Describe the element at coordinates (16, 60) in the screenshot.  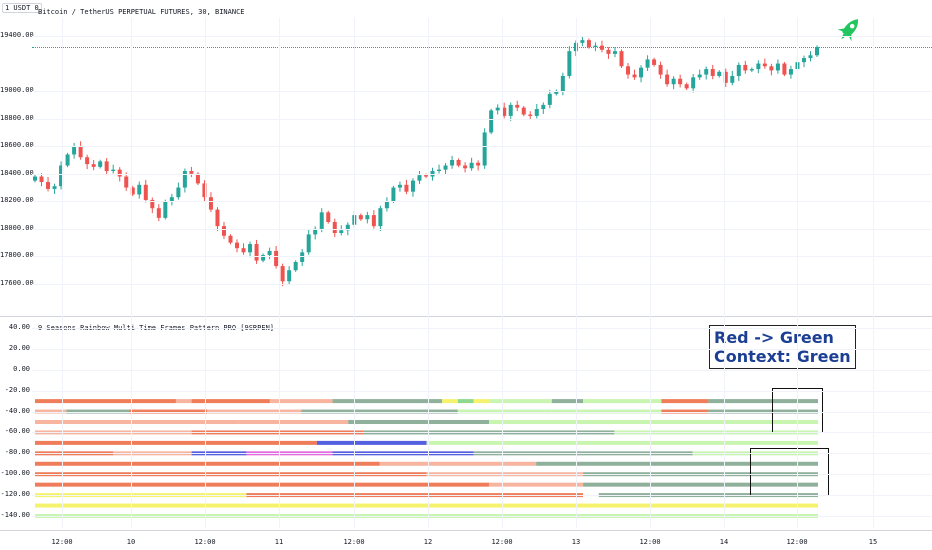
I see `countdown-badge: 15:11` at that location.